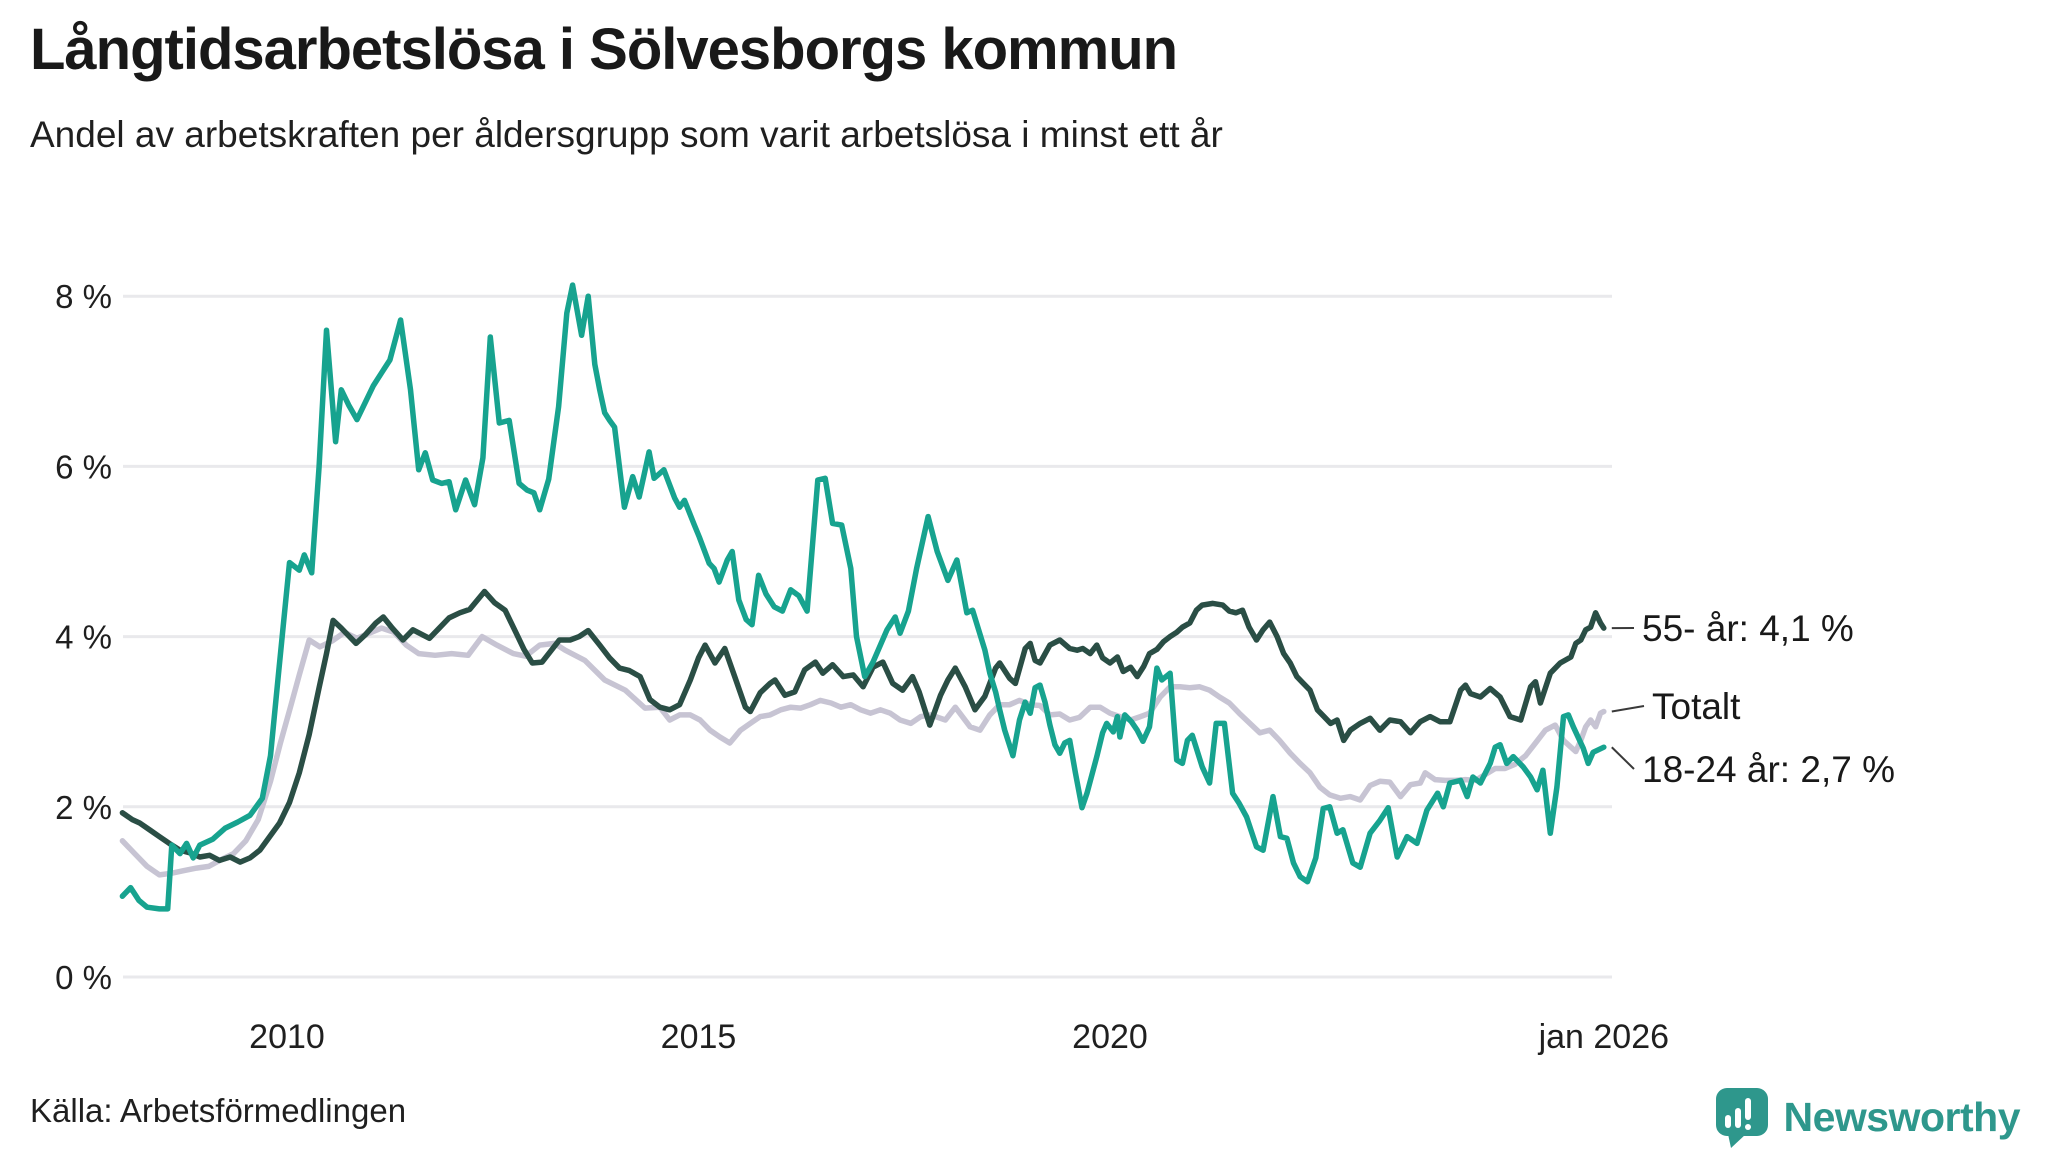 This screenshot has height=1152, width=2048. What do you see at coordinates (1110, 1037) in the screenshot?
I see `x-tick-label: 2020` at bounding box center [1110, 1037].